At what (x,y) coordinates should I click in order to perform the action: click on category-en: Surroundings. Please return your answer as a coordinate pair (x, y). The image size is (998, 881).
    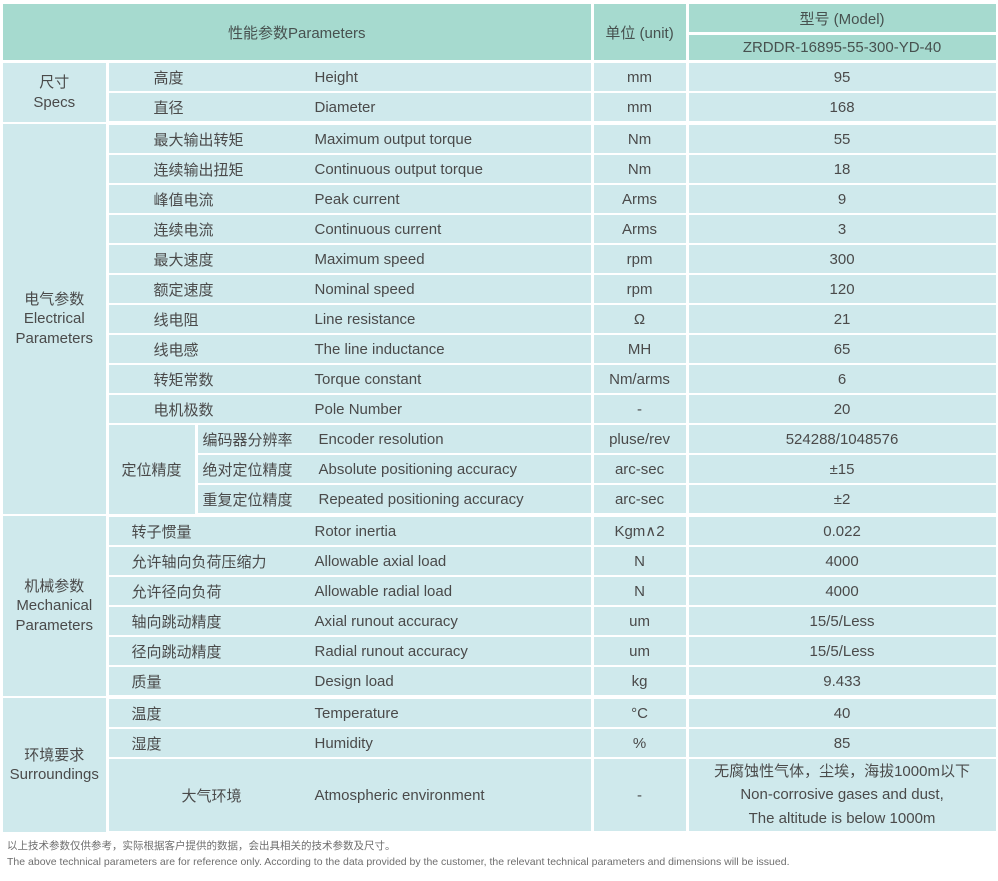
    Looking at the image, I should click on (54, 774).